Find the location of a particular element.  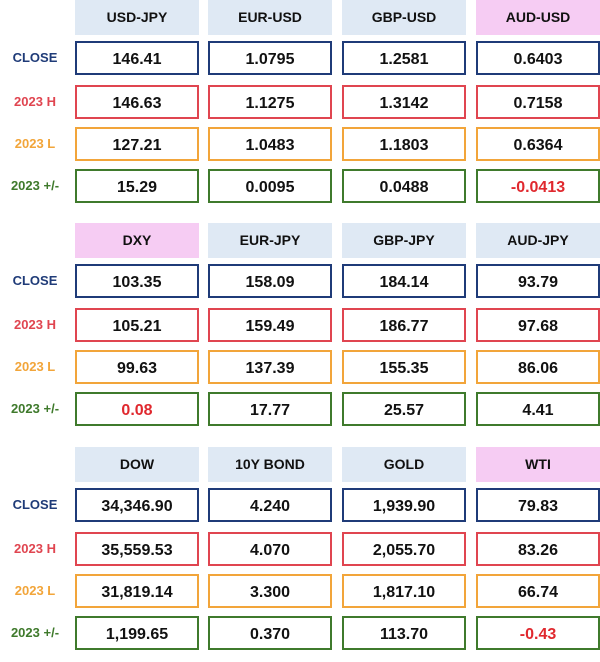

column-header: 10Y BOND is located at coordinates (270, 464).